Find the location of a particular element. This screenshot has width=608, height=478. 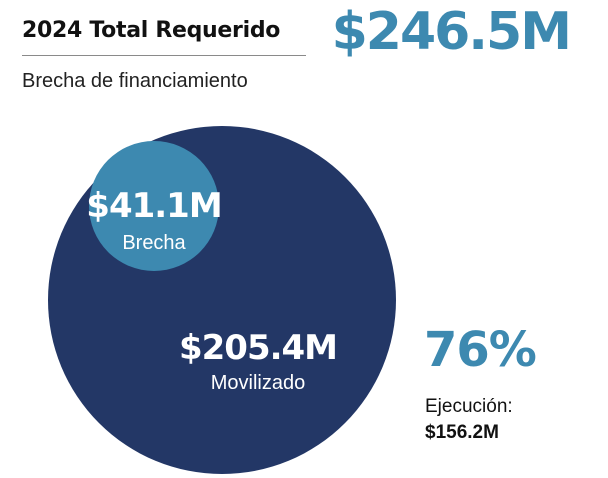

chart-subtitle: Brecha de financiamiento is located at coordinates (135, 81).